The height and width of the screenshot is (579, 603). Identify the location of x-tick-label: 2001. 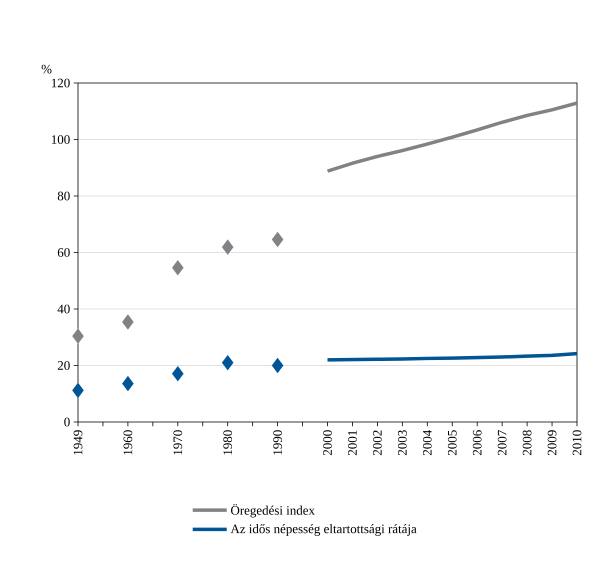
(352, 443).